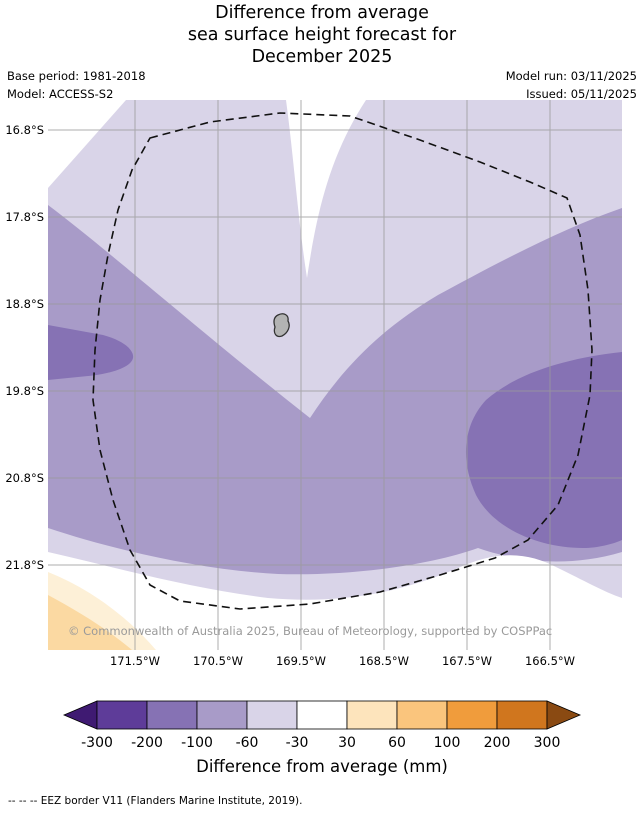 This screenshot has width=644, height=816. What do you see at coordinates (297, 743) in the screenshot?
I see `colorbar-tick-4: -30` at bounding box center [297, 743].